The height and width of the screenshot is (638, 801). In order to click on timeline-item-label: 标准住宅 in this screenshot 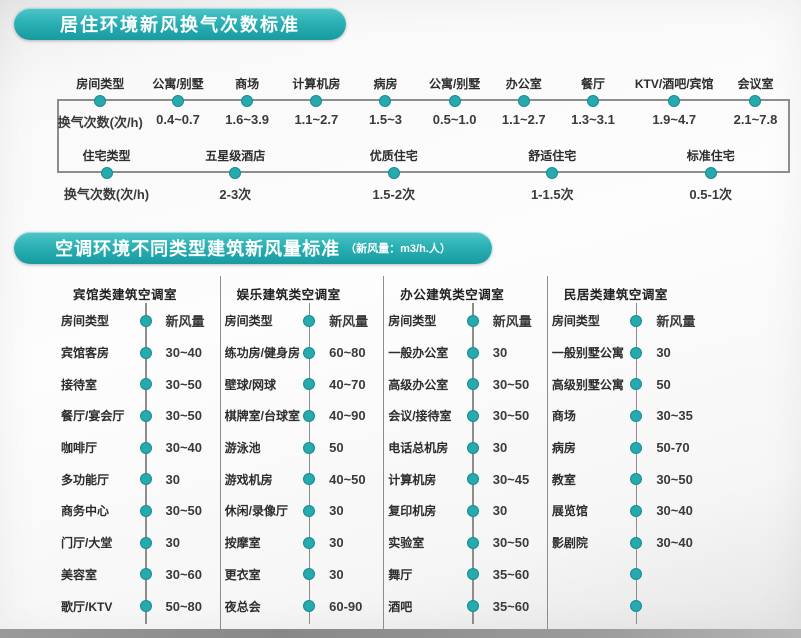, I will do `click(710, 156)`.